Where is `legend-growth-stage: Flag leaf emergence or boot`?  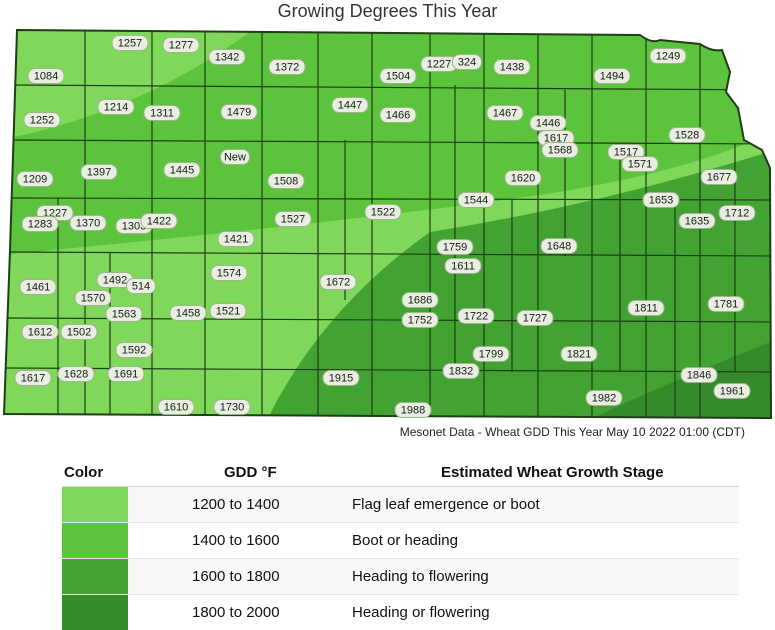
legend-growth-stage: Flag leaf emergence or boot is located at coordinates (545, 505).